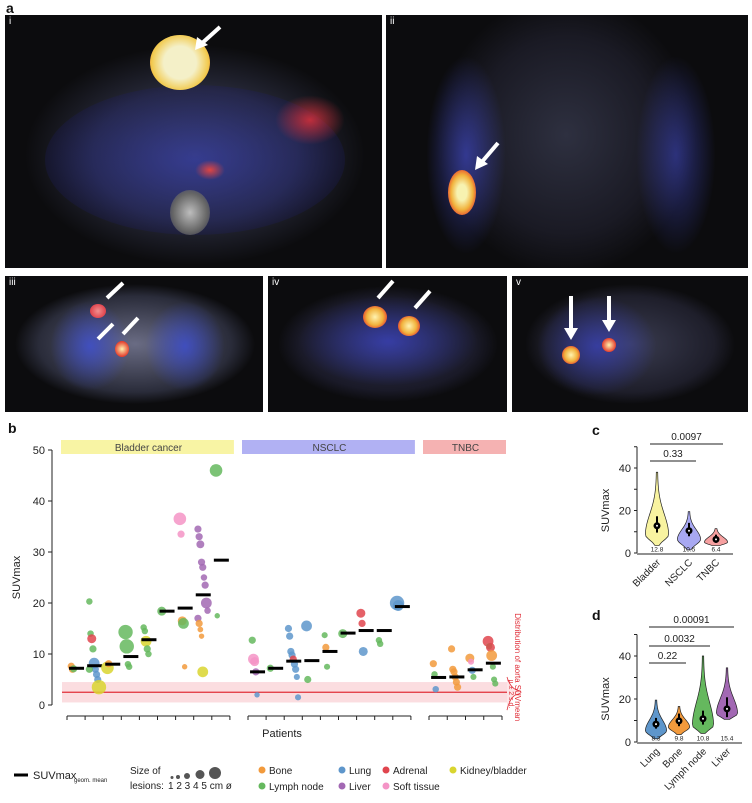 The width and height of the screenshot is (752, 803). Describe the element at coordinates (296, 787) in the screenshot. I see `legend-label: Lymph node` at that location.